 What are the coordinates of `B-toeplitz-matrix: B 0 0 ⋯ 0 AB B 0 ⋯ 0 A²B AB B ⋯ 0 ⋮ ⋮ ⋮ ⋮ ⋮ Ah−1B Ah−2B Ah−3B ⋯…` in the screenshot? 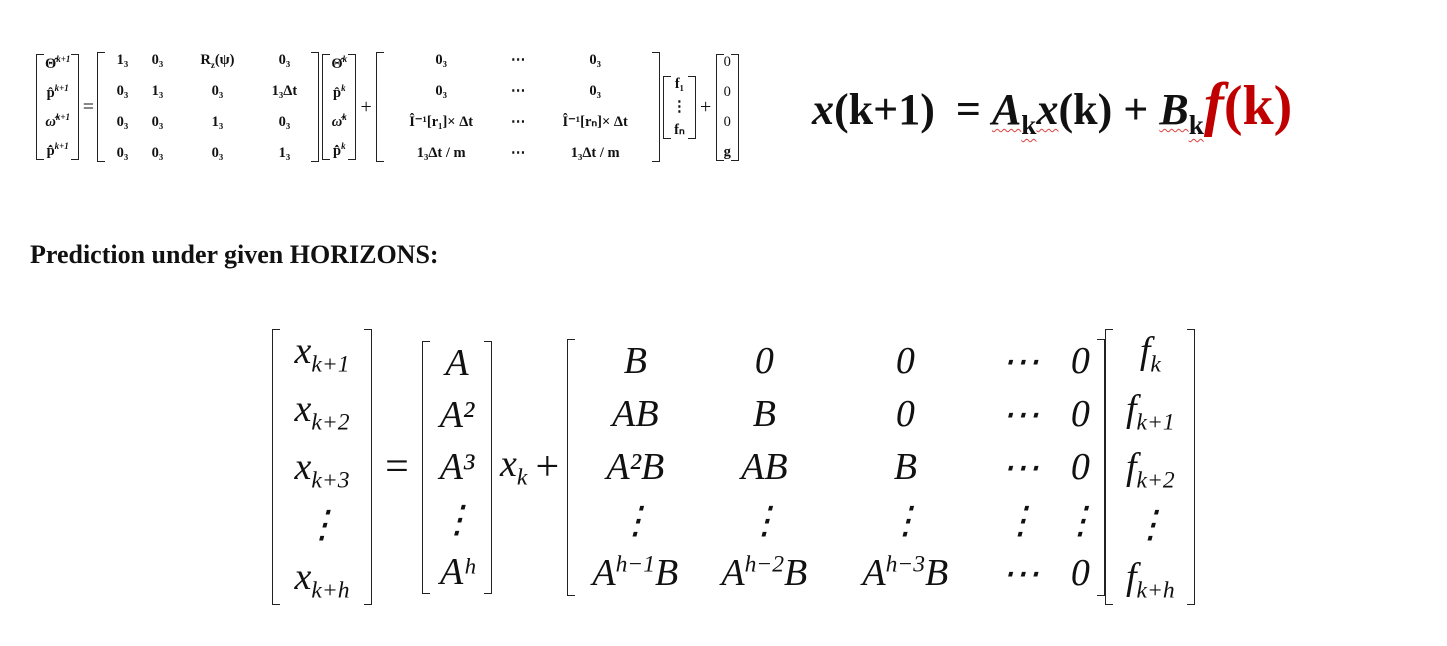 It's located at (836, 467).